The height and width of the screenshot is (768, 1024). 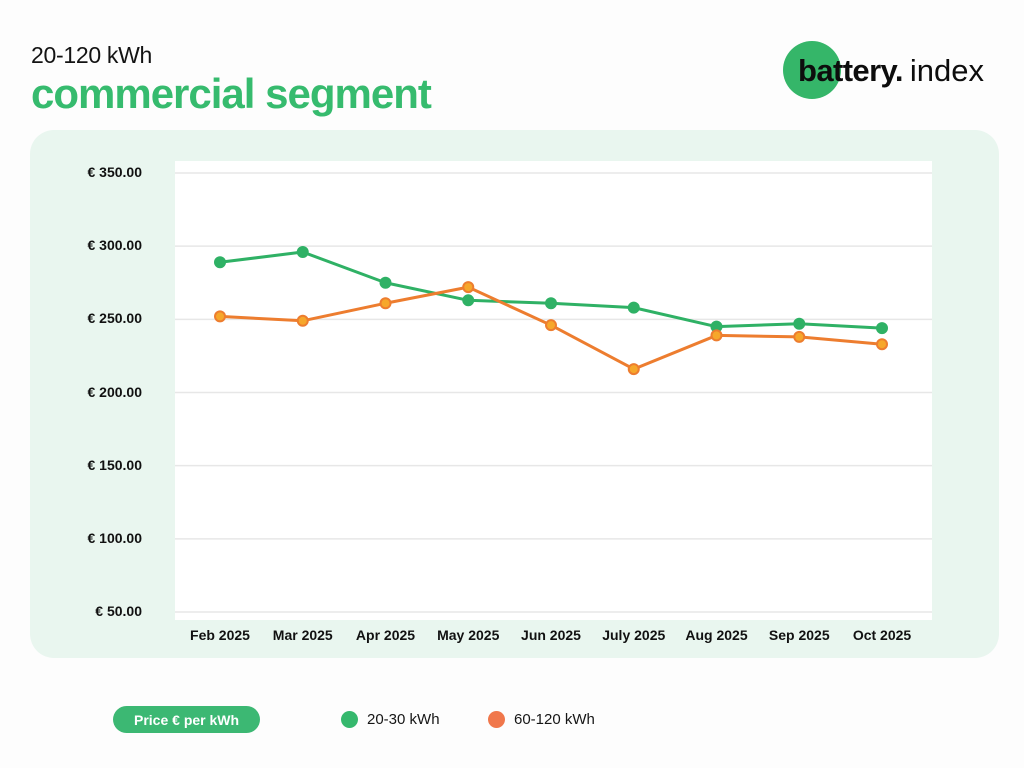 What do you see at coordinates (551, 635) in the screenshot?
I see `x-axis-tick-label: Jun 2025` at bounding box center [551, 635].